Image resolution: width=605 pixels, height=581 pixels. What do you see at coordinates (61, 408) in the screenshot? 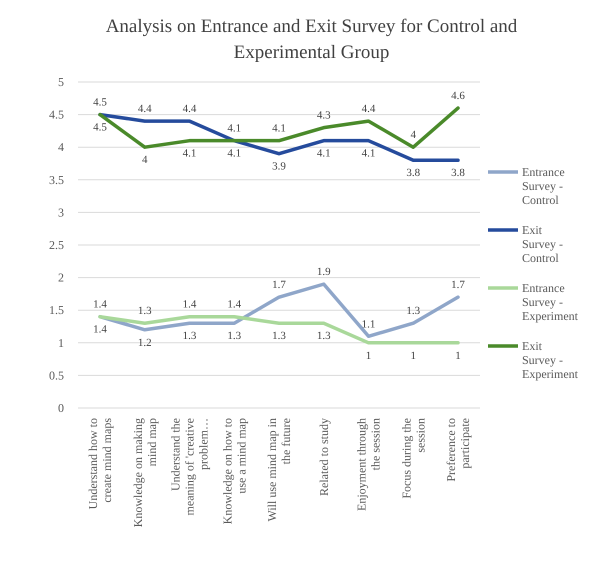
I see `y-tick-label: 0` at bounding box center [61, 408].